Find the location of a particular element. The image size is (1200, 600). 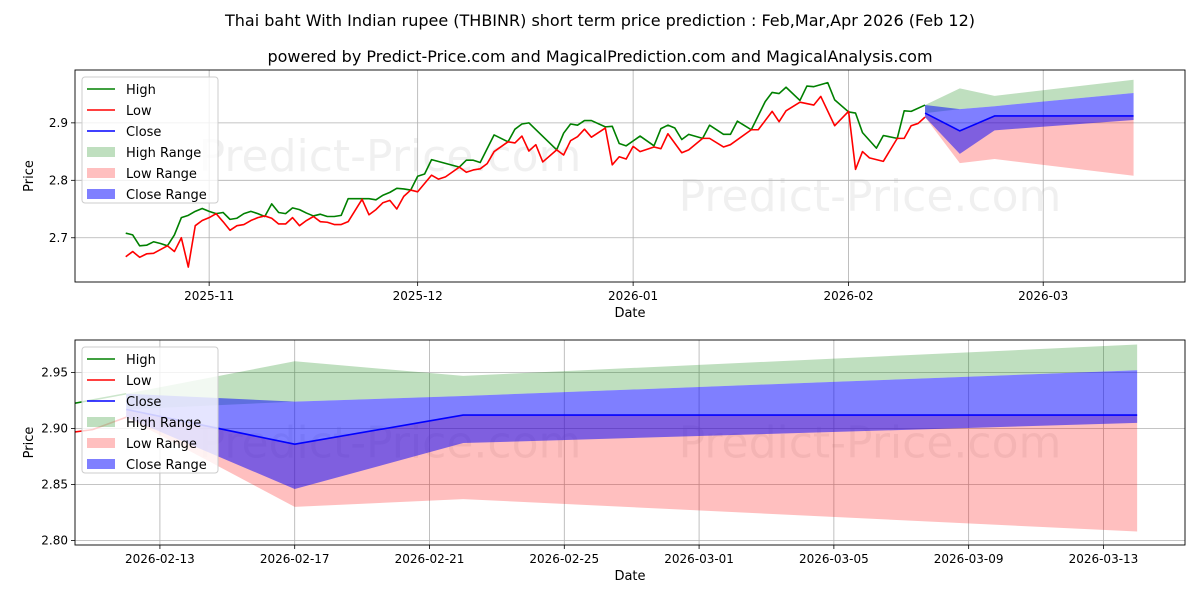

x-tick-label: 2026-03 is located at coordinates (1043, 296).